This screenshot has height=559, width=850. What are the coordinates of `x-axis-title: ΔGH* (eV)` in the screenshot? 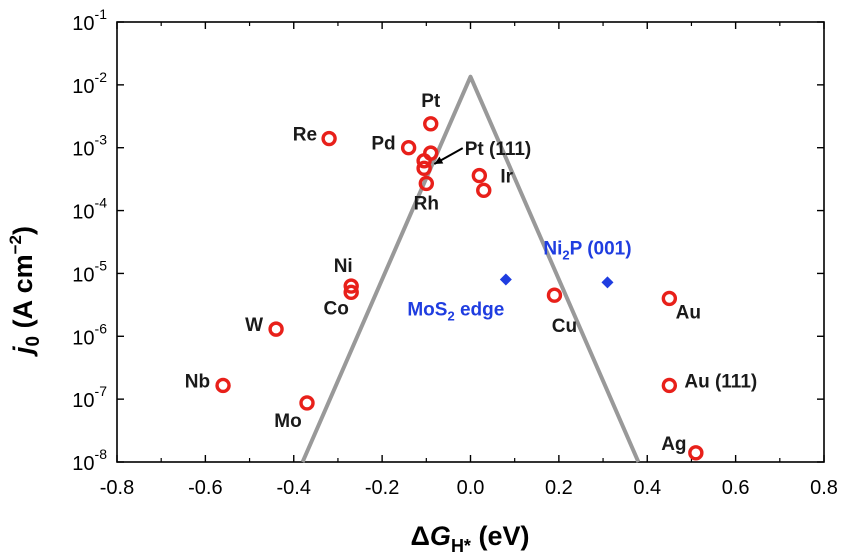 It's located at (470, 538).